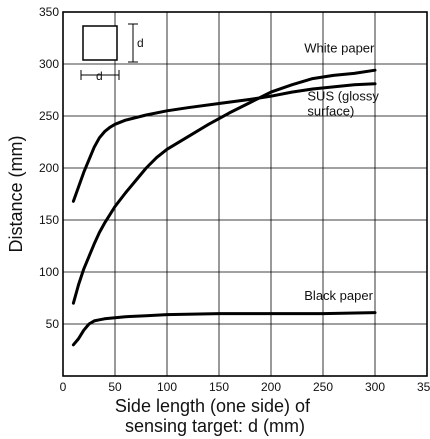 This screenshot has height=439, width=430. I want to click on x-axis-label-line-2: sensing target: d (mm), so click(215, 426).